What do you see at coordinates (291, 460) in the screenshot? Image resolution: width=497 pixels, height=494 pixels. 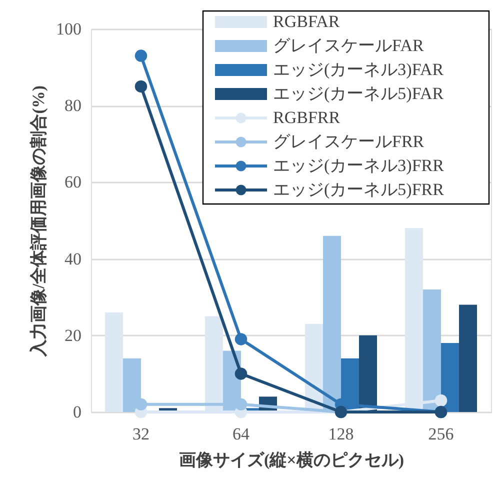 I see `x-axis-title: 画像サイズ(縦×横のピクセル)` at bounding box center [291, 460].